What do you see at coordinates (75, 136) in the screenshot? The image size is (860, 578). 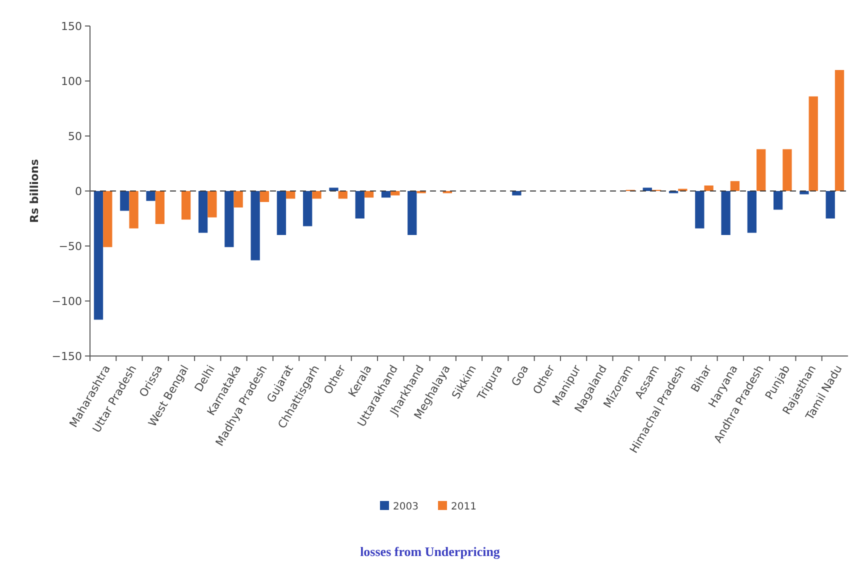 I see `y-tick-label: 50` at bounding box center [75, 136].